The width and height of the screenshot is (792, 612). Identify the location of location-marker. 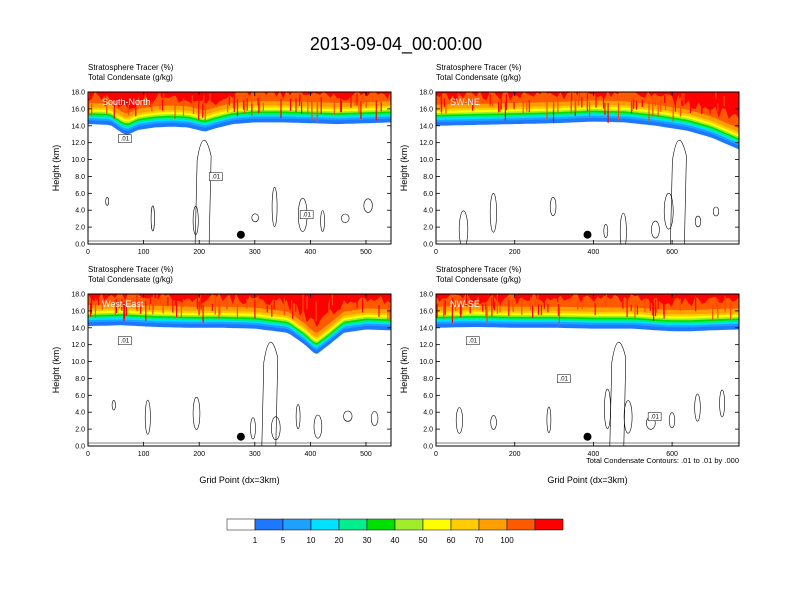
(240, 436).